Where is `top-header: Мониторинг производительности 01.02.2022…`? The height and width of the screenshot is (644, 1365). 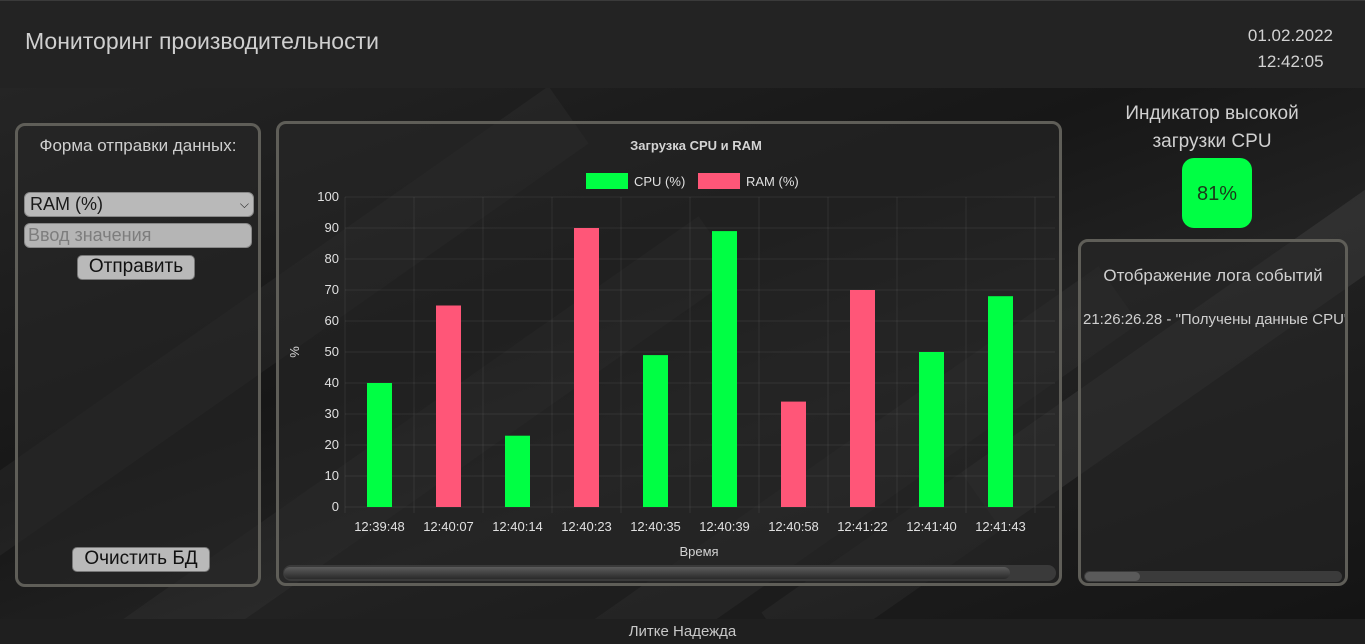 top-header: Мониторинг производительности 01.02.2022… is located at coordinates (682, 44).